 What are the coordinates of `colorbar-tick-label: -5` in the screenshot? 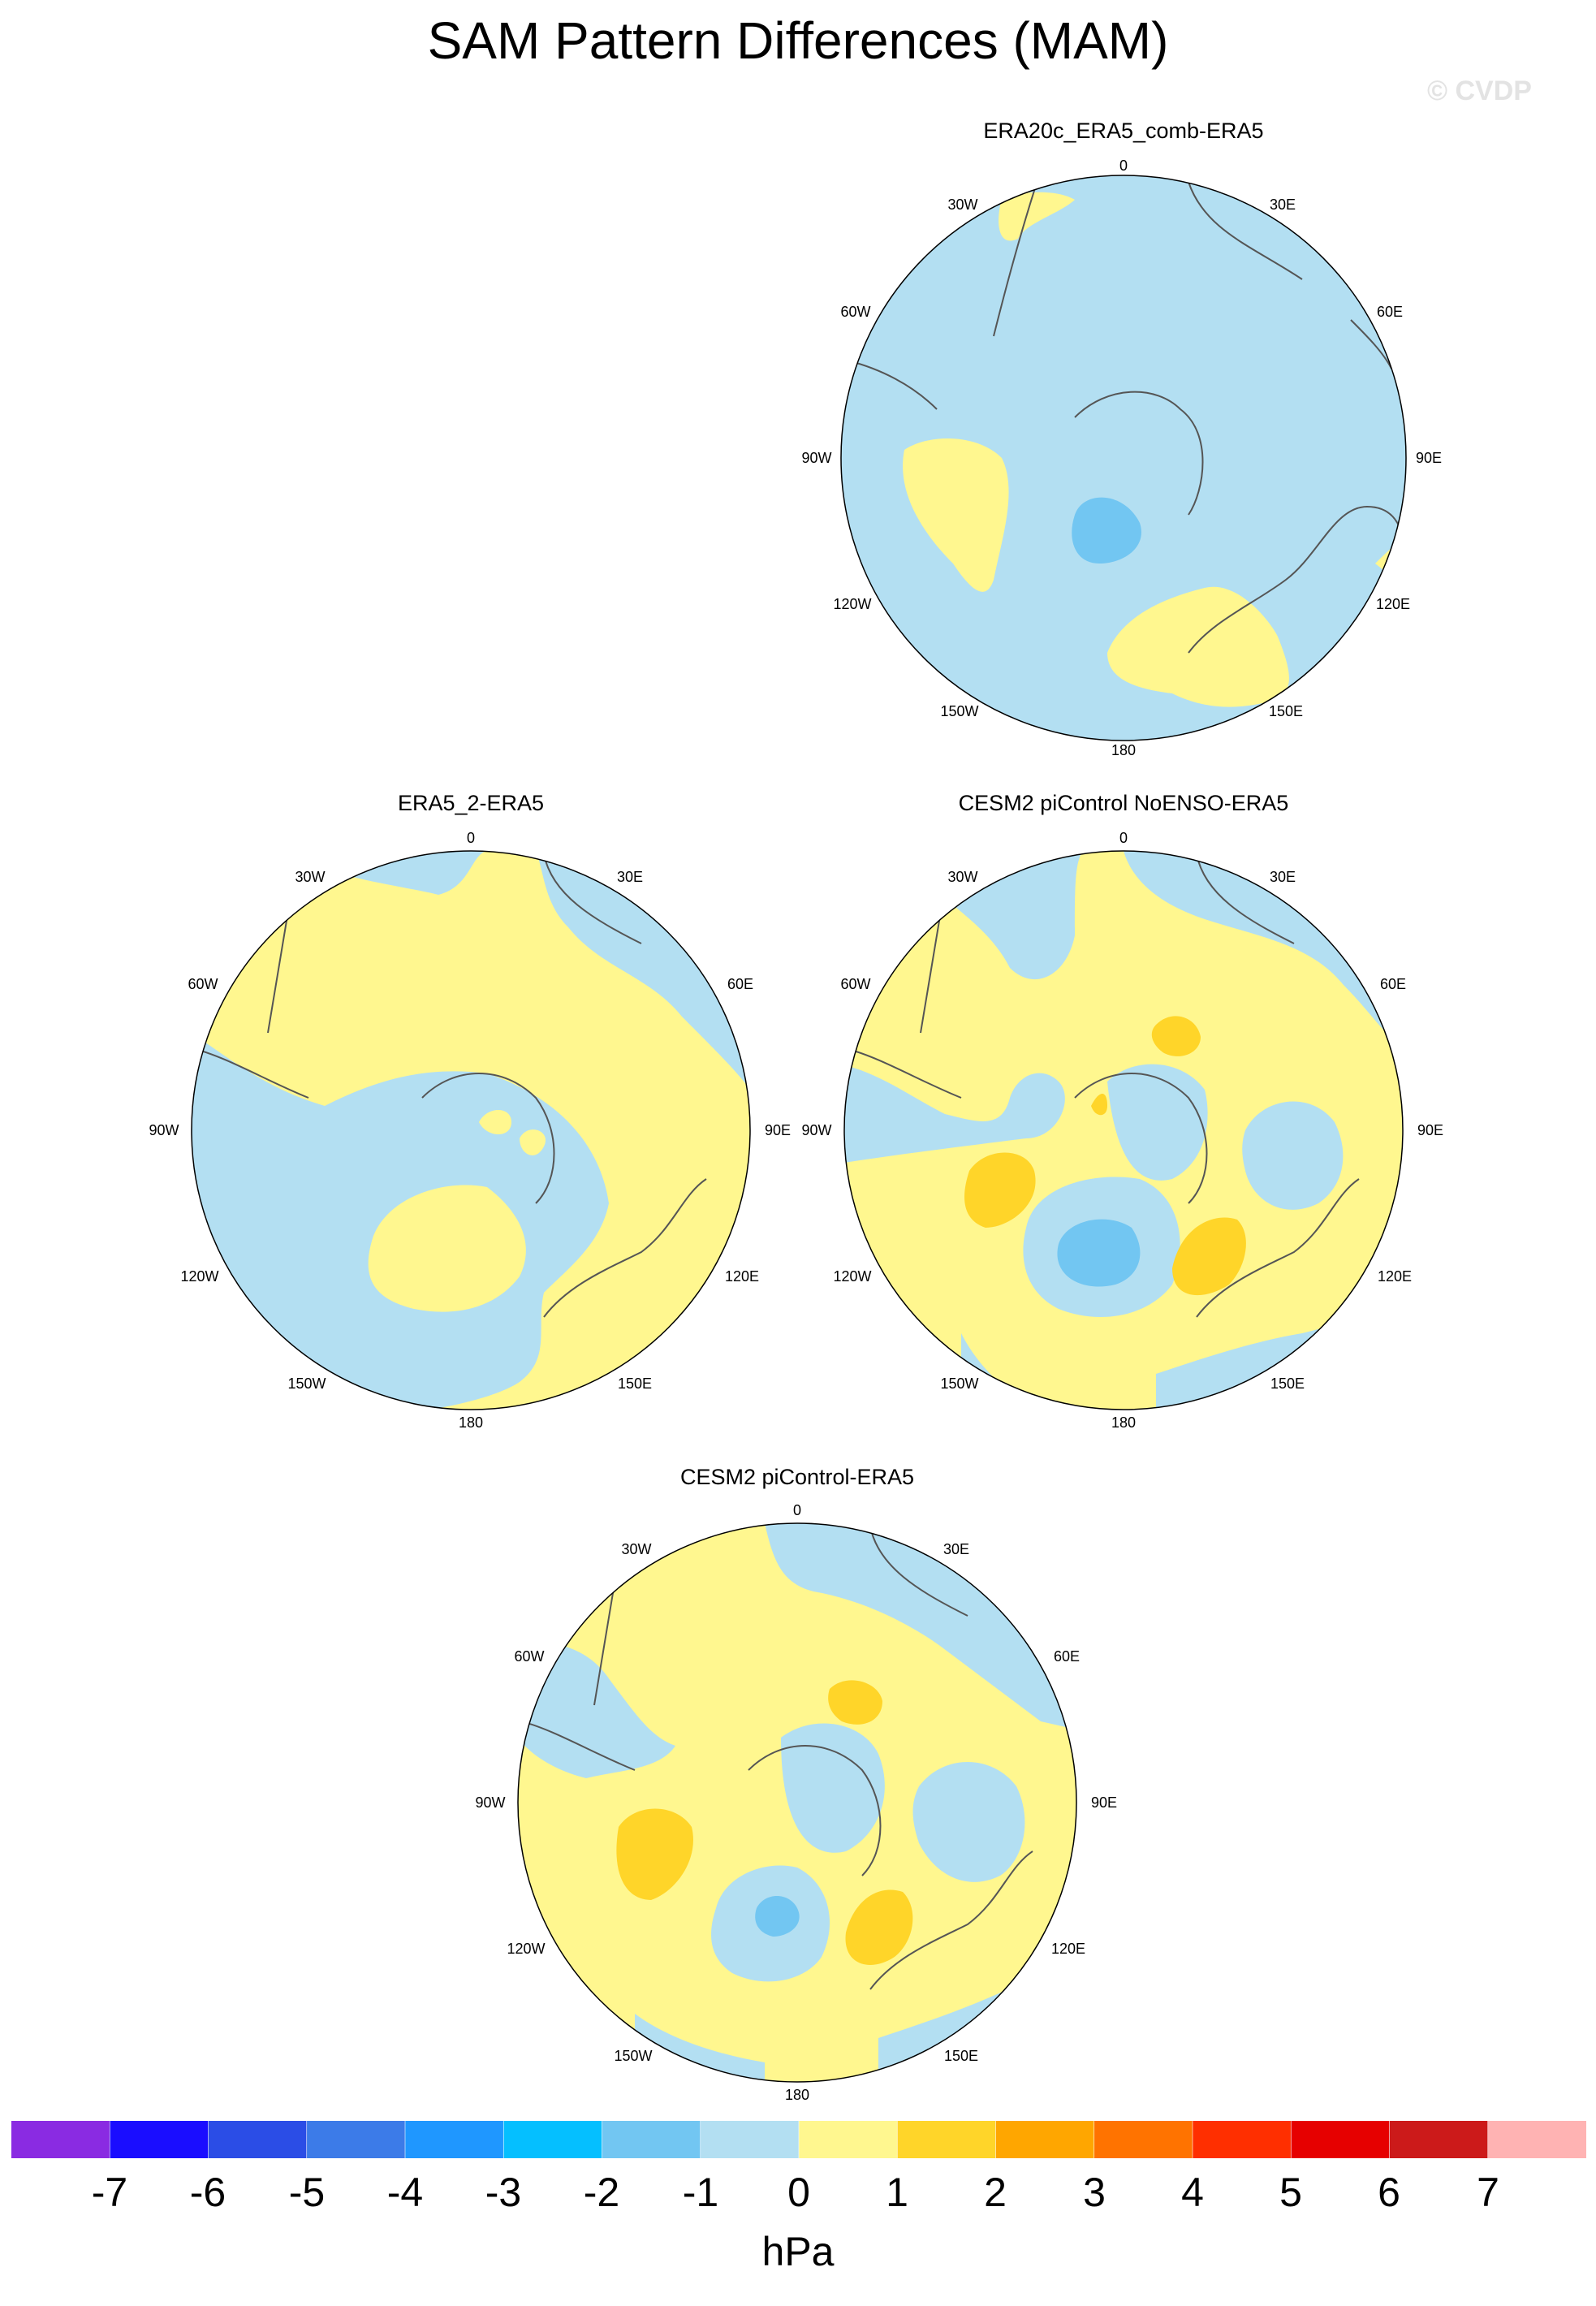 It's located at (307, 2192).